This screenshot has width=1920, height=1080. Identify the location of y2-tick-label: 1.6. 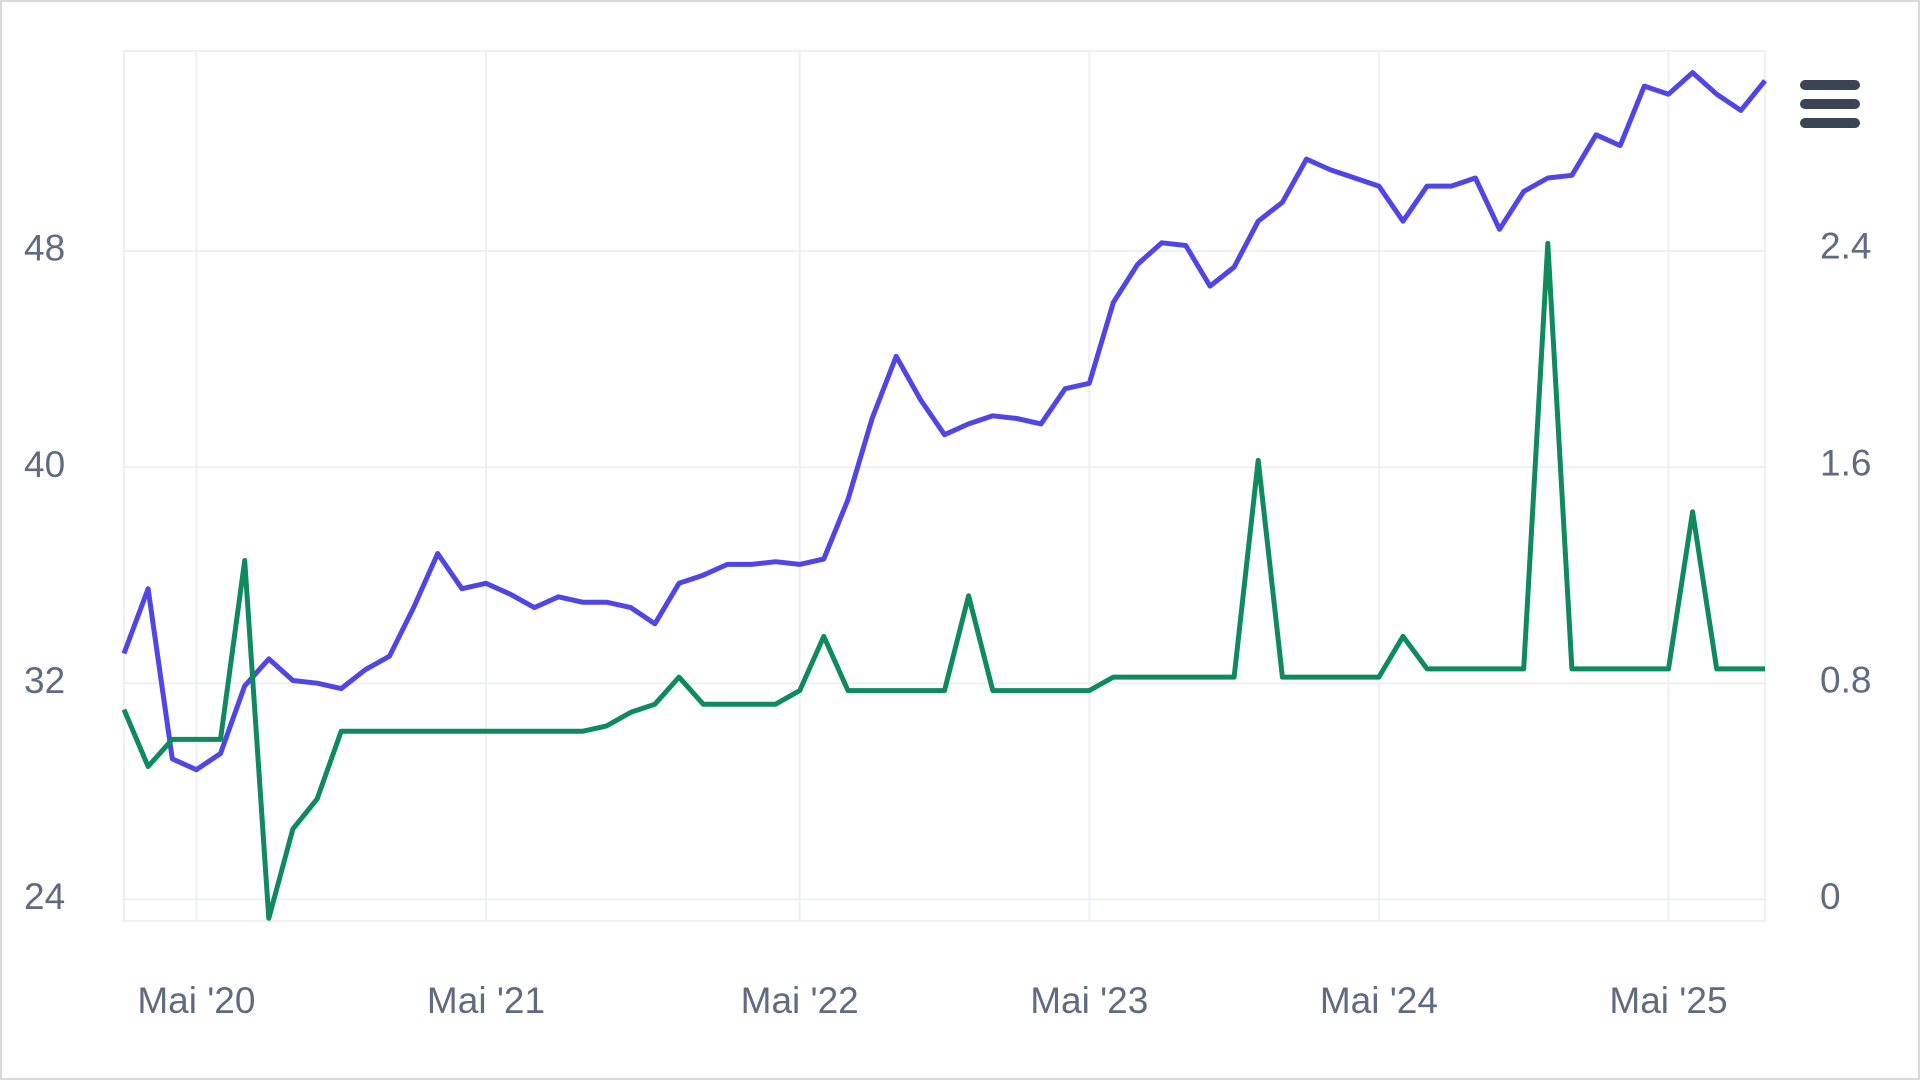
(1845, 462).